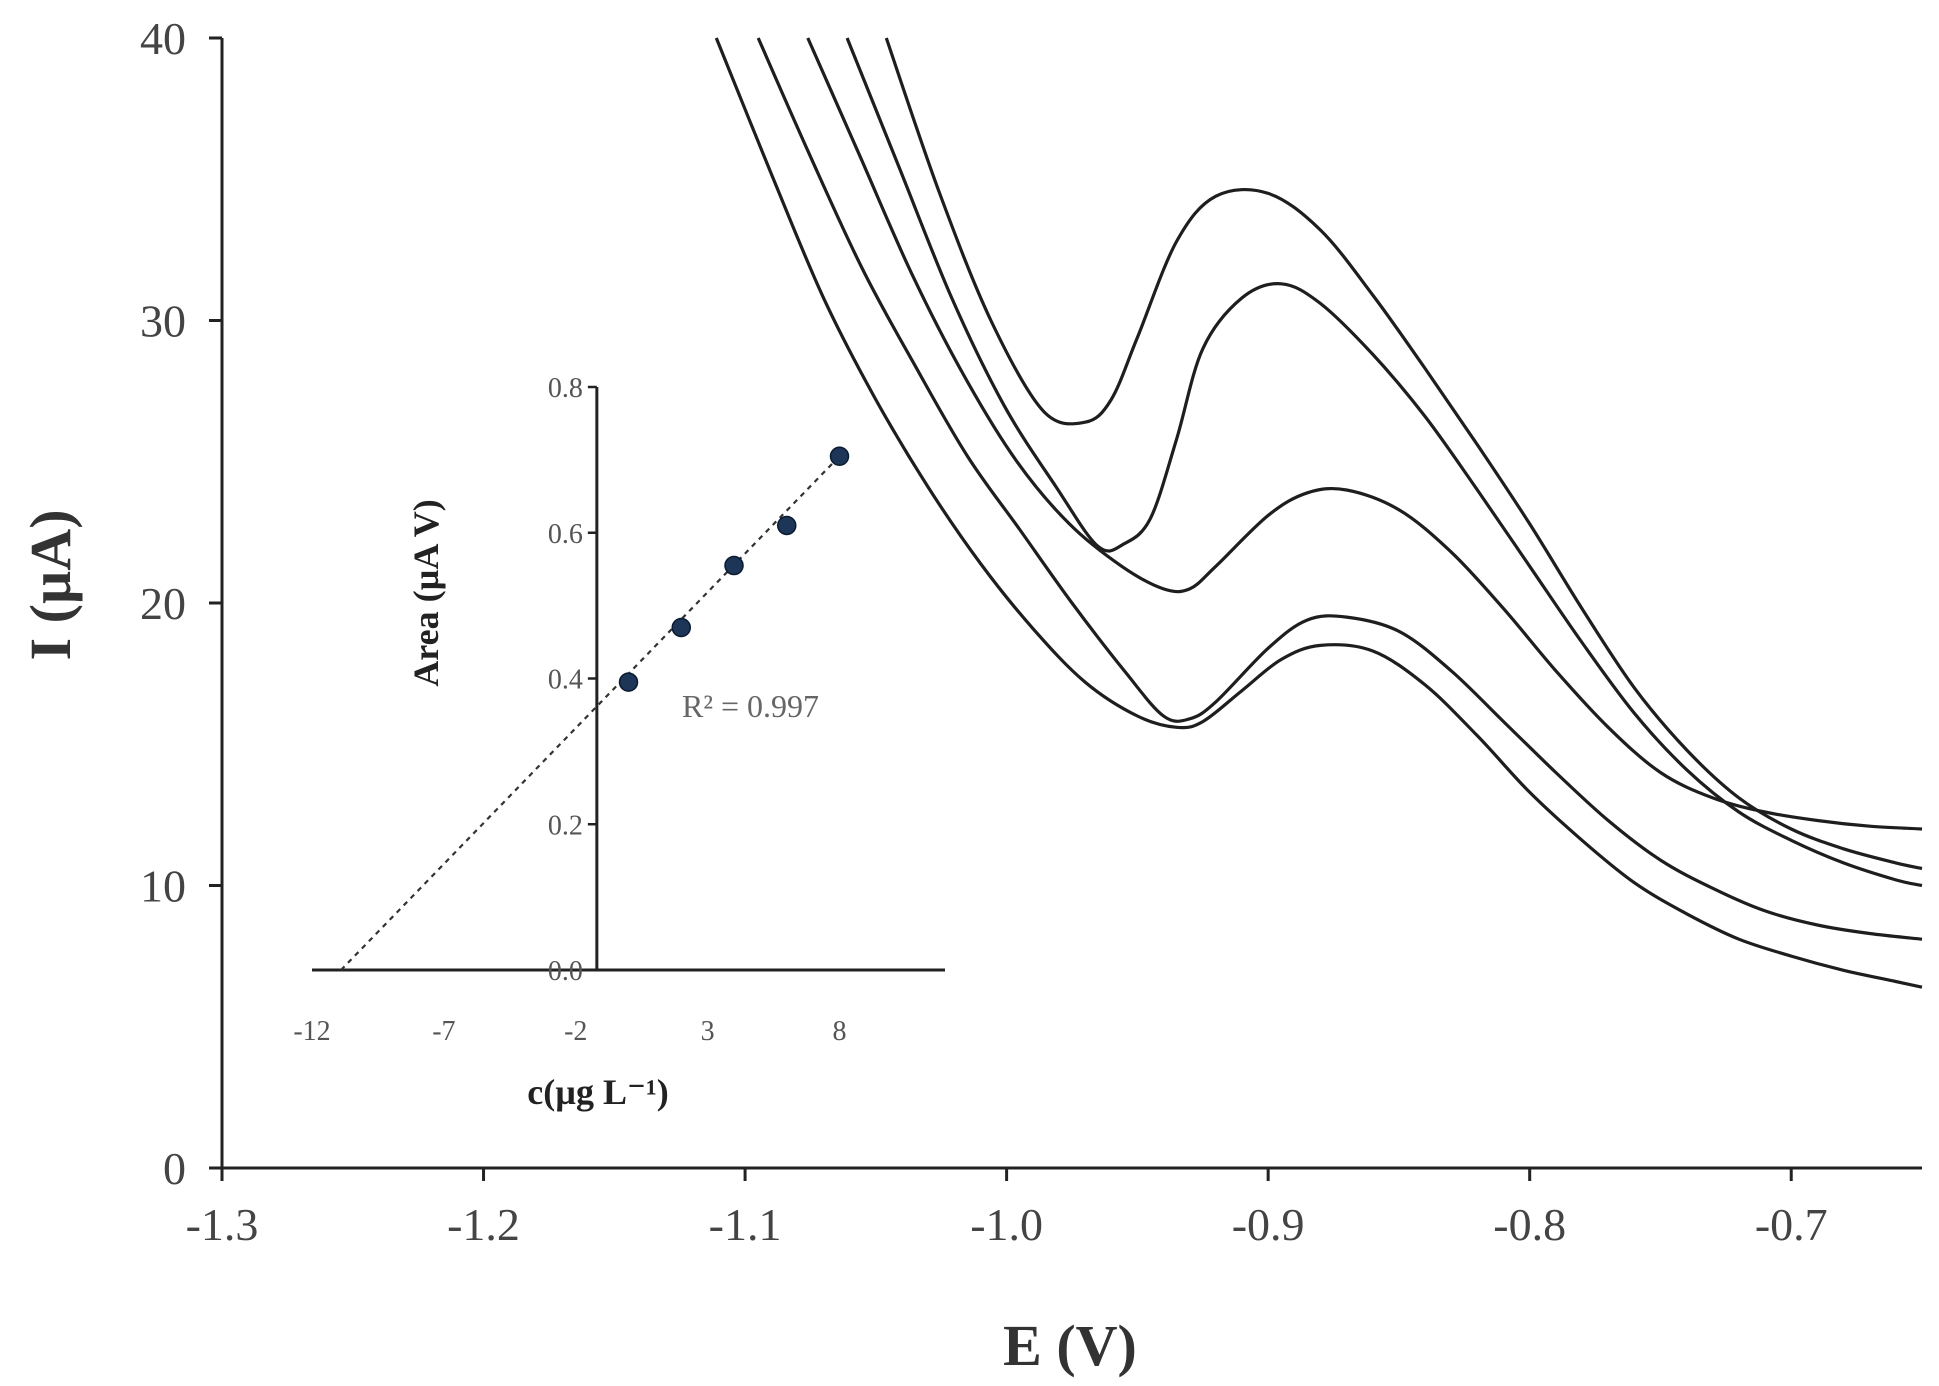 Image resolution: width=1939 pixels, height=1386 pixels. I want to click on inset-x-axis-title: c(µg L⁻¹), so click(598, 1092).